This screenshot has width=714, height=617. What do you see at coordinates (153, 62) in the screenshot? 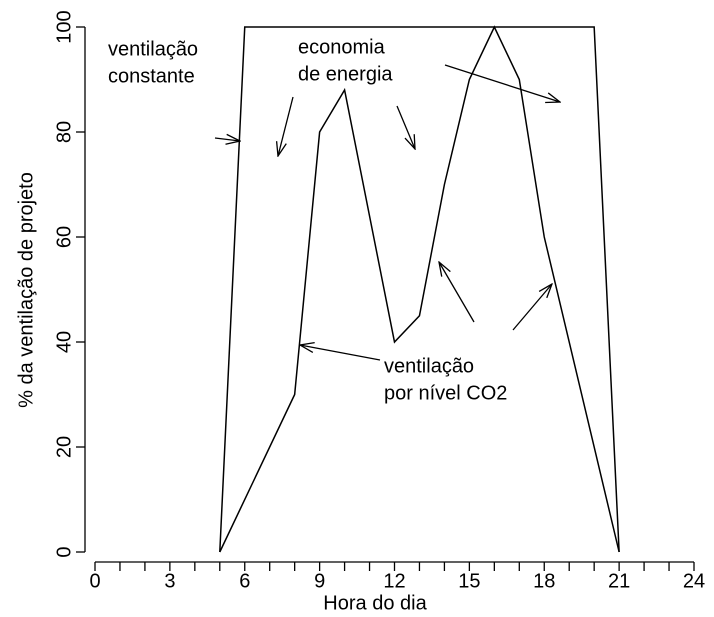
I see `annotation: ventilação constante` at bounding box center [153, 62].